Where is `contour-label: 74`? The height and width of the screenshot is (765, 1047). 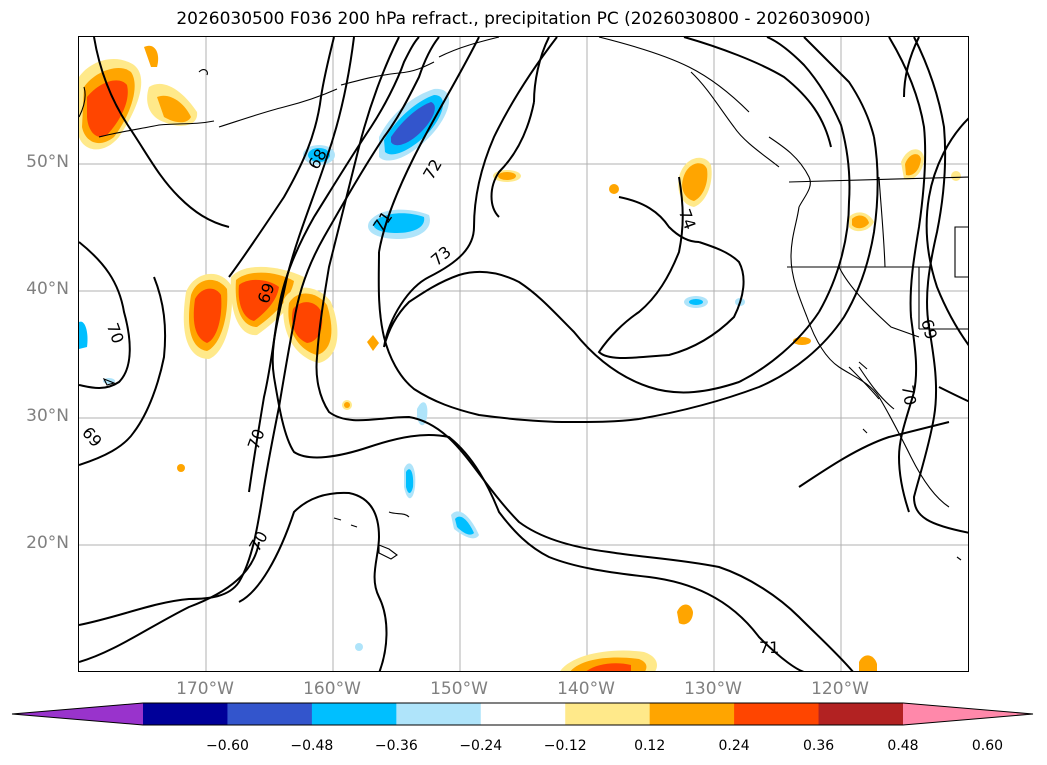
contour-label: 74 is located at coordinates (687, 219).